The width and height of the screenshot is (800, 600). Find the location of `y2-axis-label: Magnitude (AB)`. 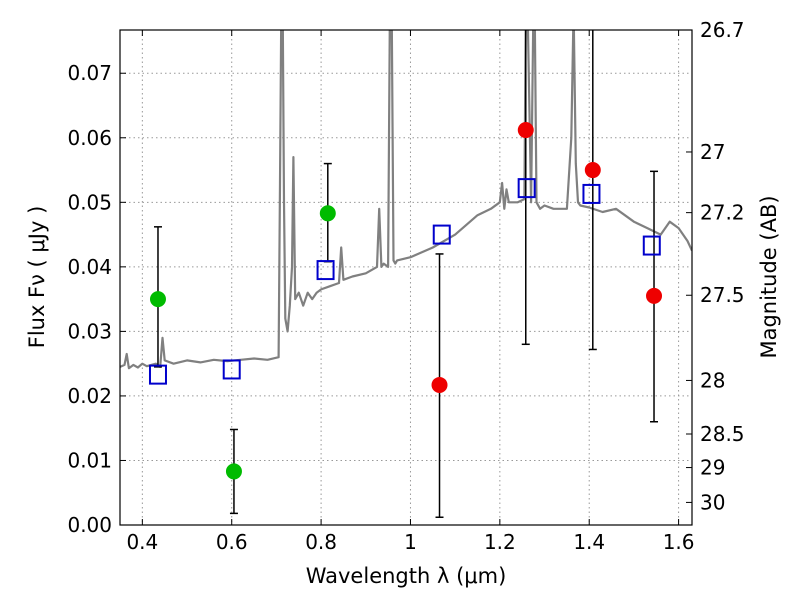

y2-axis-label: Magnitude (AB) is located at coordinates (769, 276).